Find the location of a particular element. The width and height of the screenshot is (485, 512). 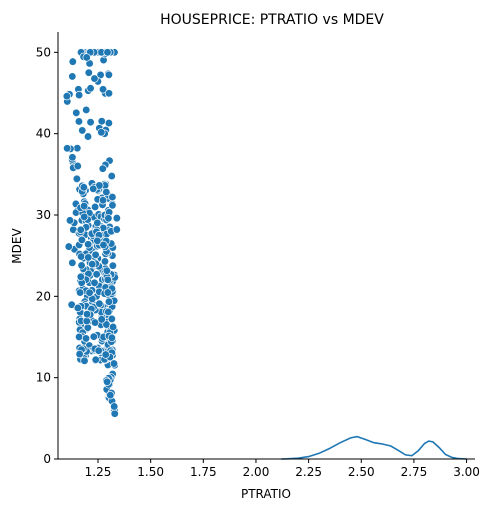

x-tick-label: 2.75 is located at coordinates (414, 472).